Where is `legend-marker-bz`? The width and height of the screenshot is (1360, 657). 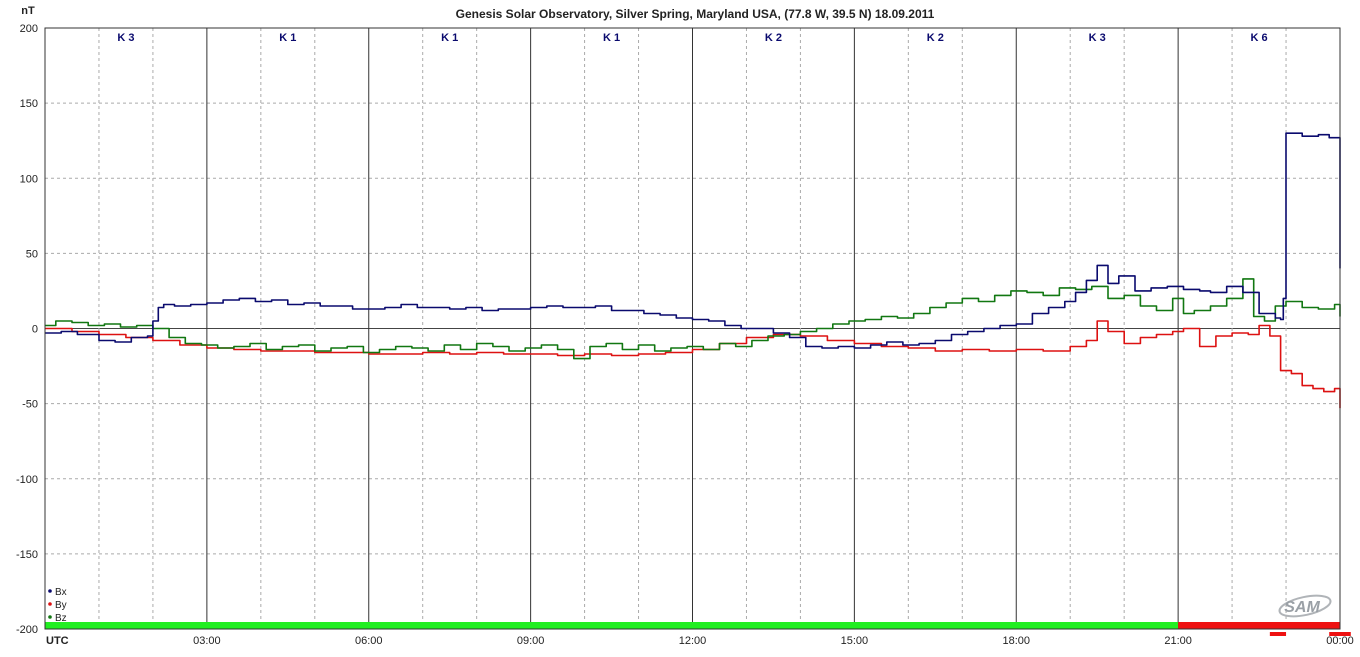 legend-marker-bz is located at coordinates (50, 617).